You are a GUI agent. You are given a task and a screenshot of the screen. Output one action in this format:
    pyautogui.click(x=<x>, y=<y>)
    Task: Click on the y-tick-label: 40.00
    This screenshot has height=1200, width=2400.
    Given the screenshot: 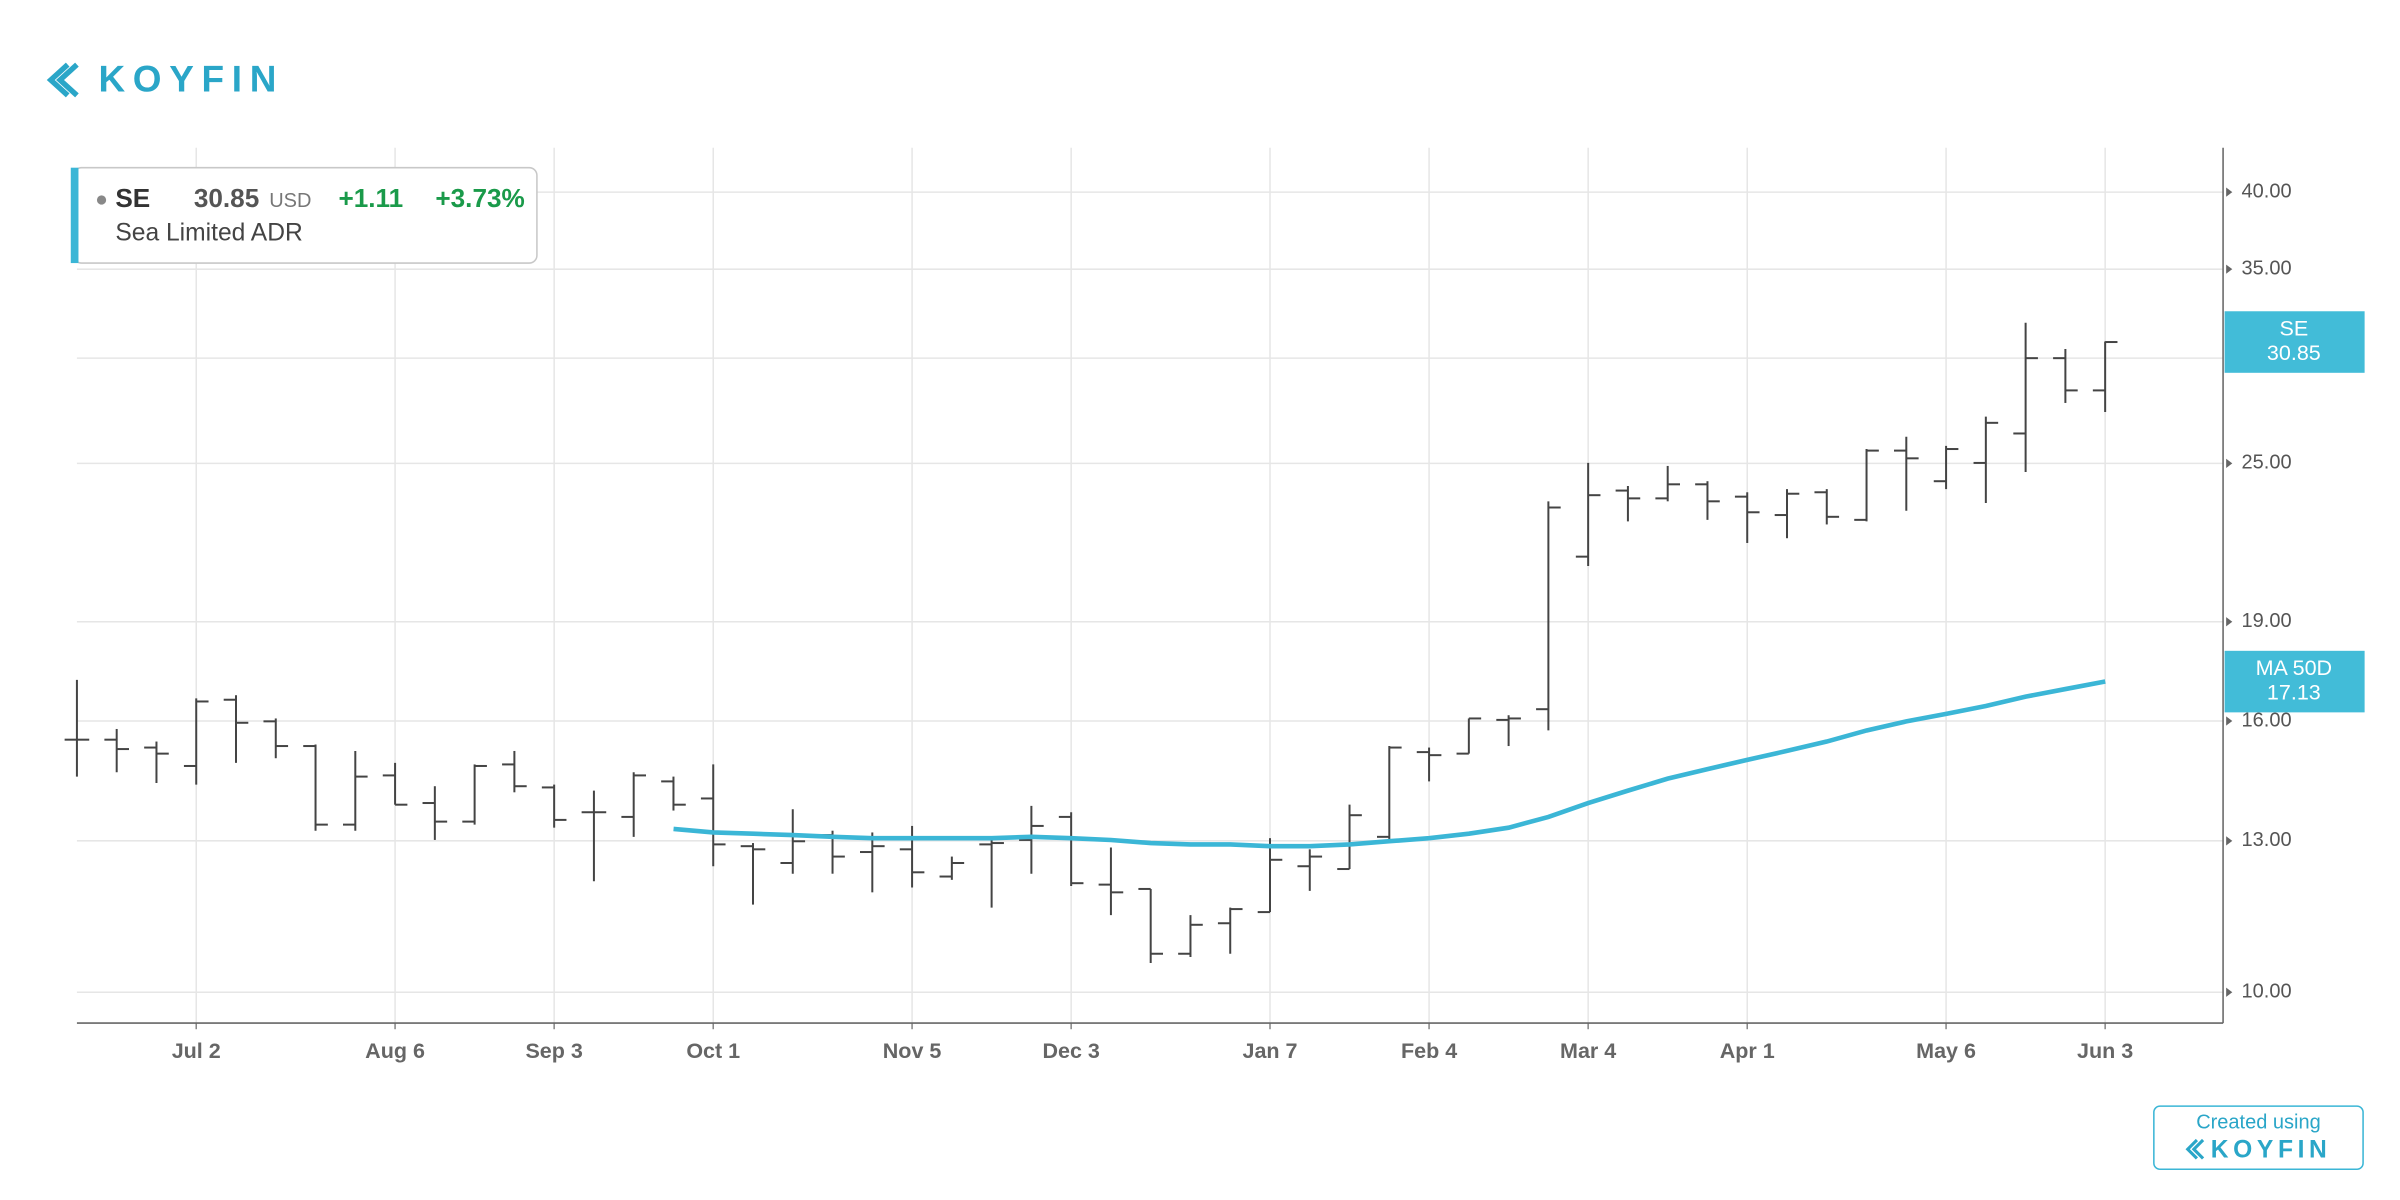 What is the action you would take?
    pyautogui.click(x=2267, y=191)
    